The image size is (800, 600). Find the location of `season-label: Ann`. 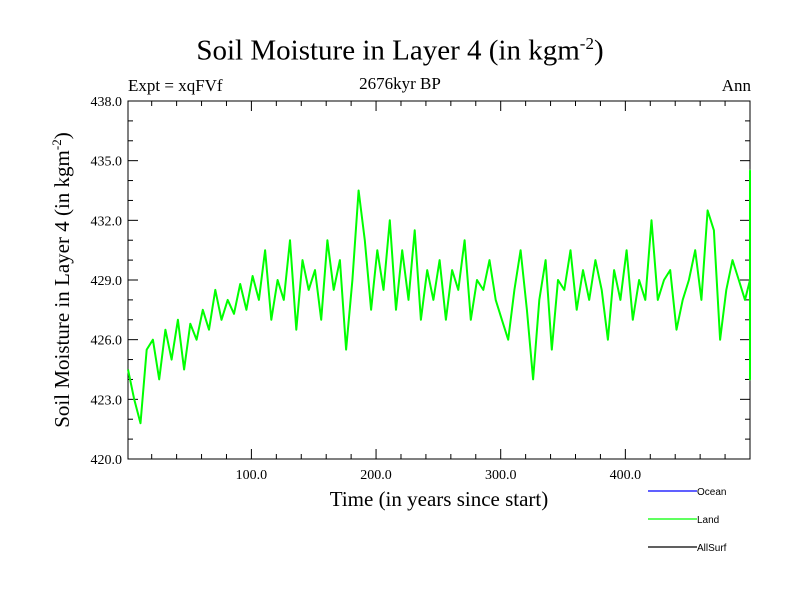

season-label: Ann is located at coordinates (736, 85).